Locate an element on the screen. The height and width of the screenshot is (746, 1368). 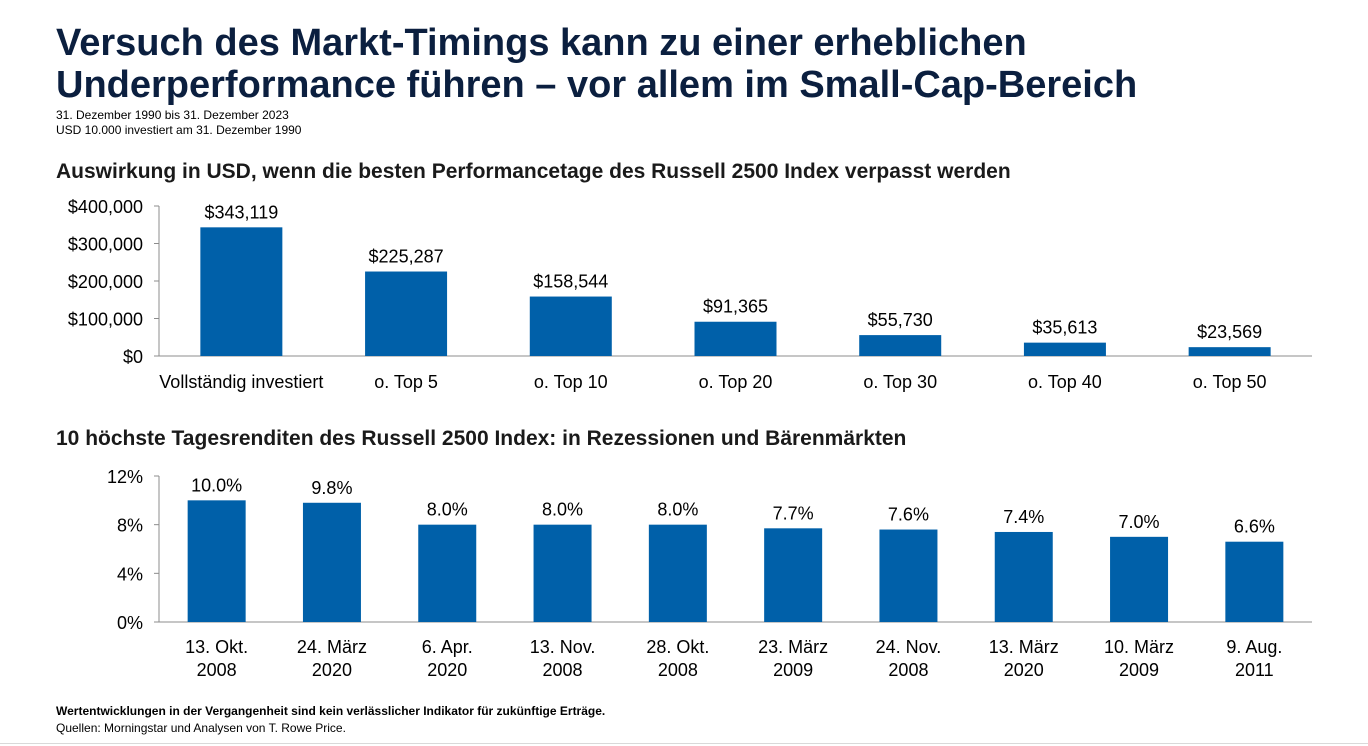
x-category-label: o. Top 20 is located at coordinates (736, 382).